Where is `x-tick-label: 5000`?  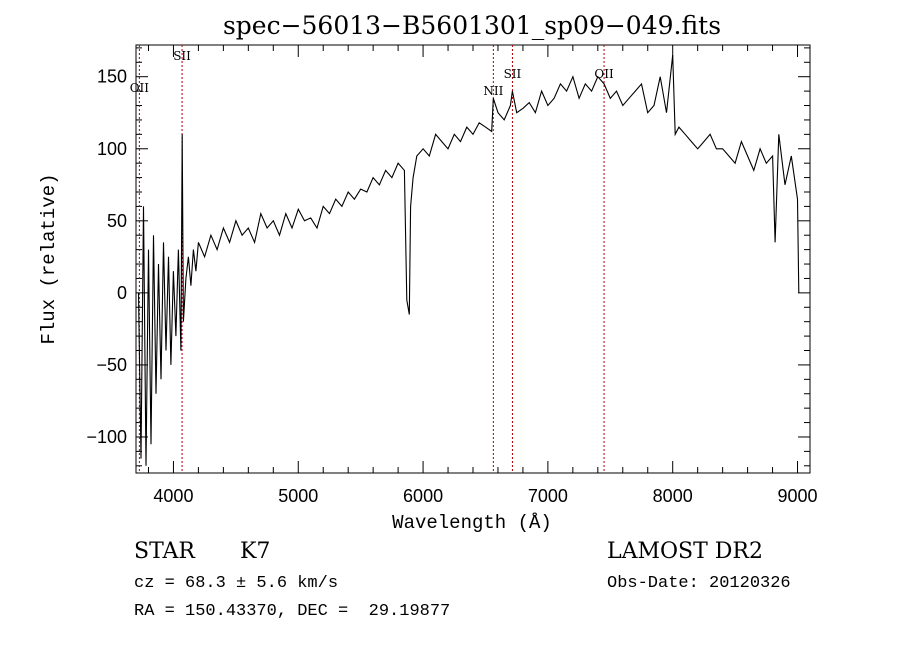 x-tick-label: 5000 is located at coordinates (298, 496).